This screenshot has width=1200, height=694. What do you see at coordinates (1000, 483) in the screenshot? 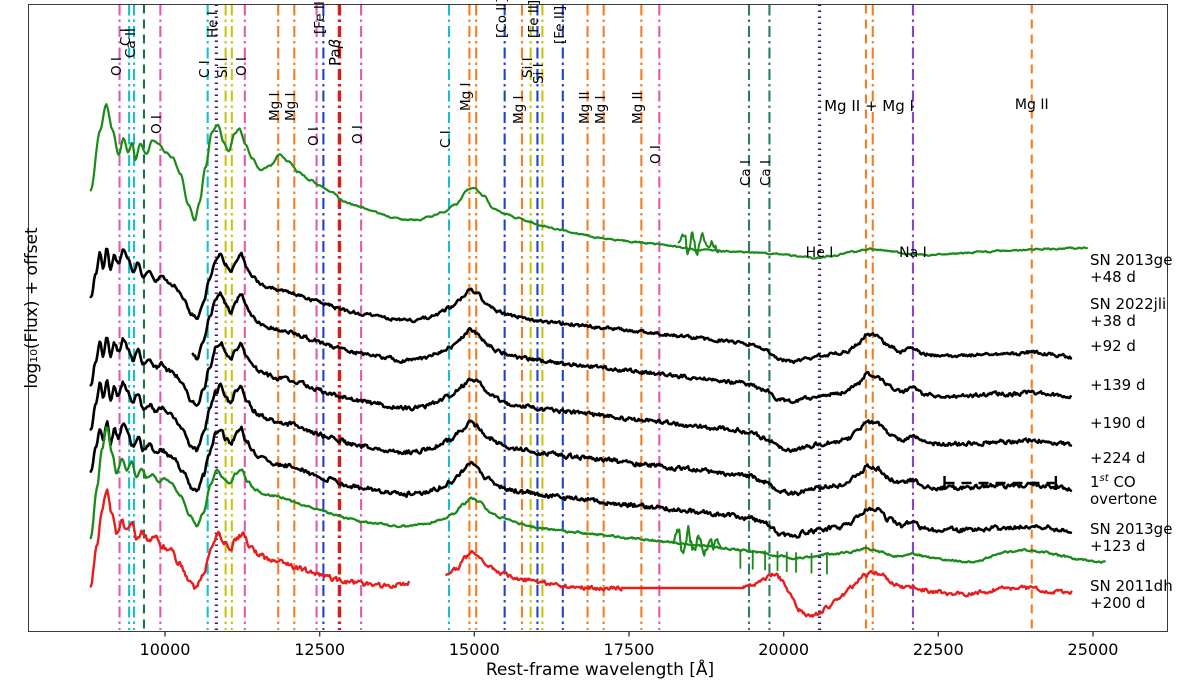
I see `annotations-layer` at bounding box center [1000, 483].